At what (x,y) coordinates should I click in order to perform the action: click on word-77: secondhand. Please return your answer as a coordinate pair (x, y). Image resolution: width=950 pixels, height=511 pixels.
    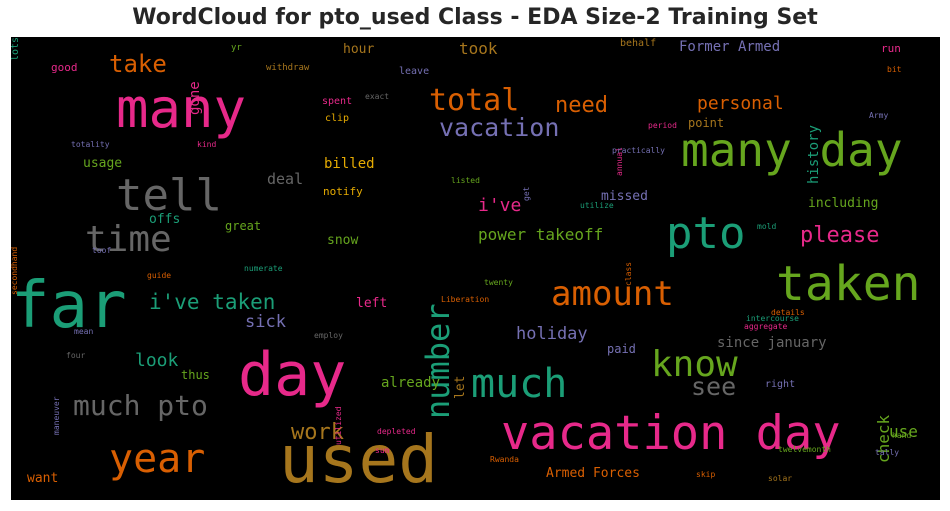
    Looking at the image, I should click on (15, 270).